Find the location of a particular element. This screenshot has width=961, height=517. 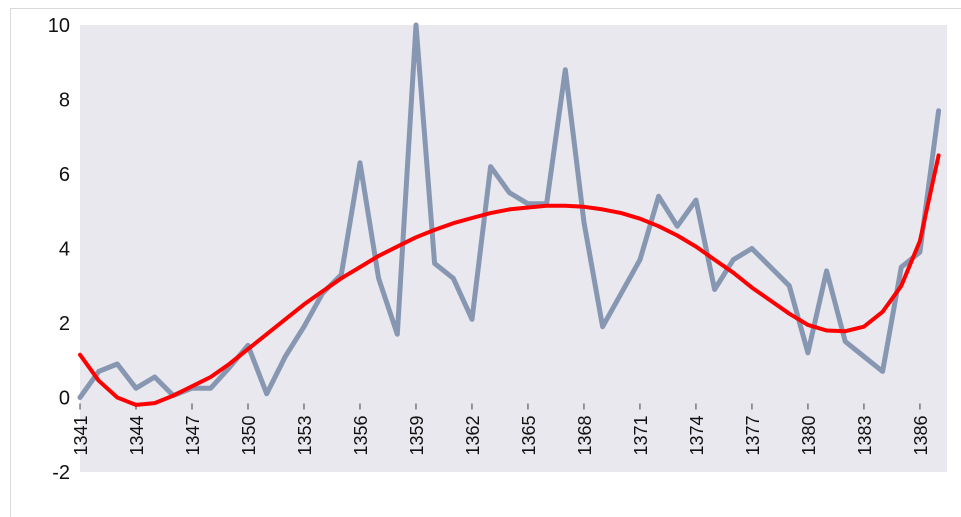

x-tick-label: 1377 is located at coordinates (753, 436).